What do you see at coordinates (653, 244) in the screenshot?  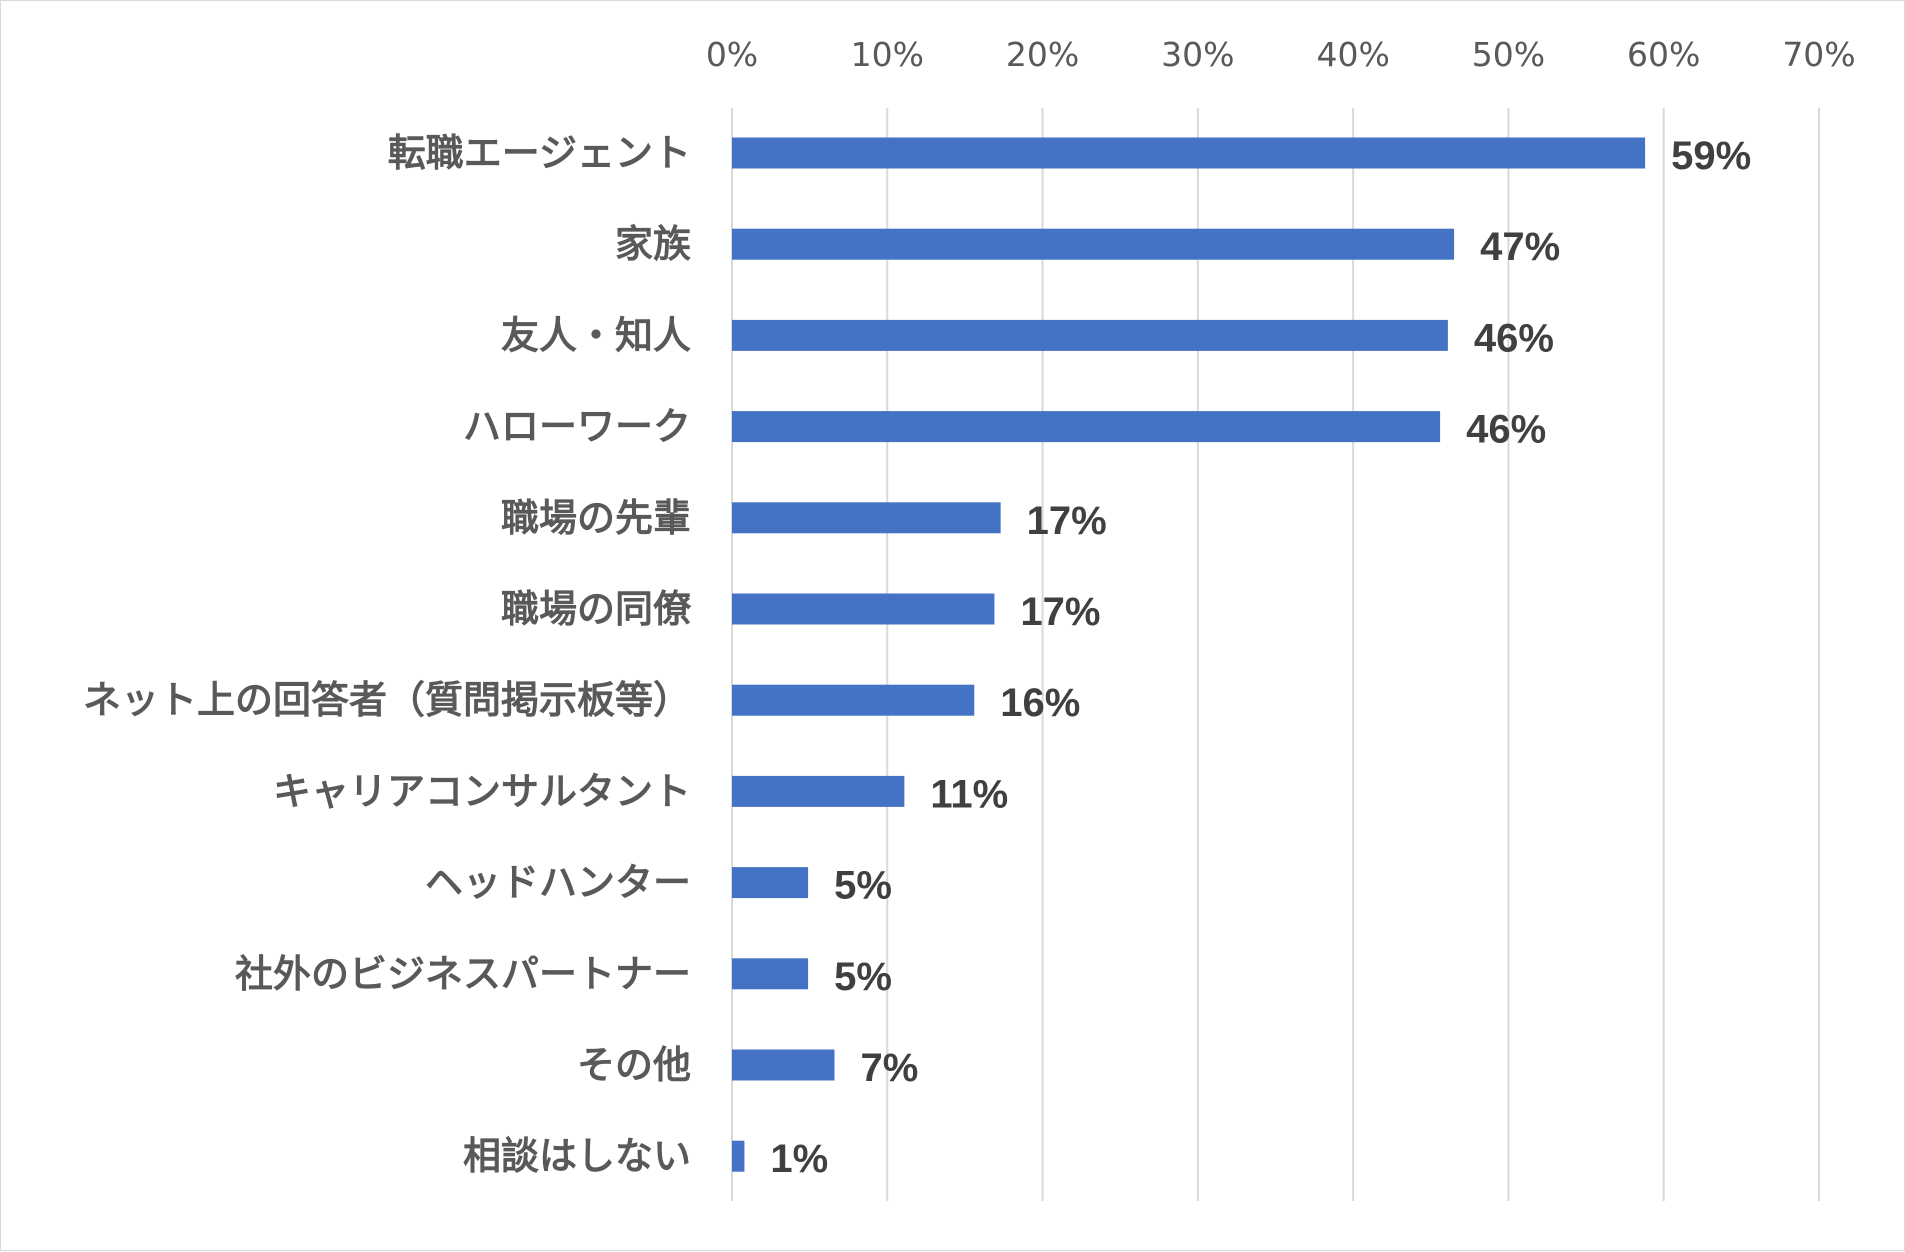 I see `category-label: 家族` at bounding box center [653, 244].